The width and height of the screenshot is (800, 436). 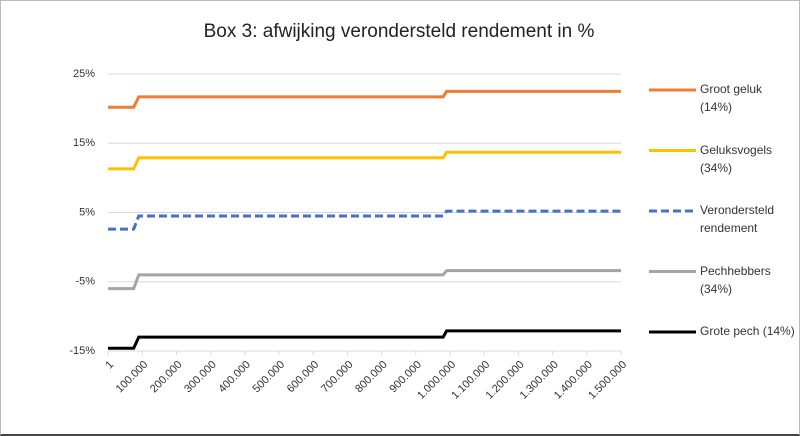 What do you see at coordinates (82, 351) in the screenshot?
I see `y-tick-label: -15%` at bounding box center [82, 351].